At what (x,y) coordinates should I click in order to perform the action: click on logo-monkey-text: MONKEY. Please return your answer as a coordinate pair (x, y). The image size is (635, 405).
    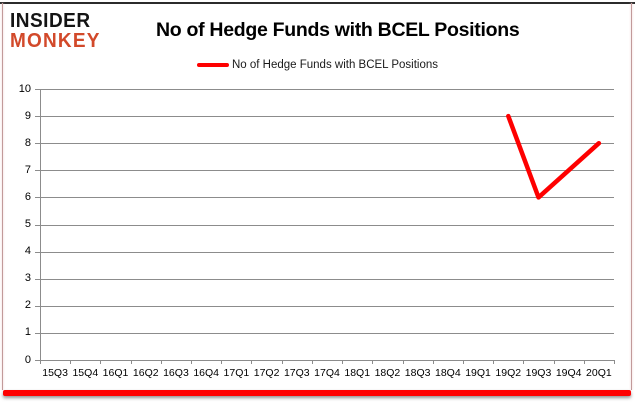
    Looking at the image, I should click on (55, 40).